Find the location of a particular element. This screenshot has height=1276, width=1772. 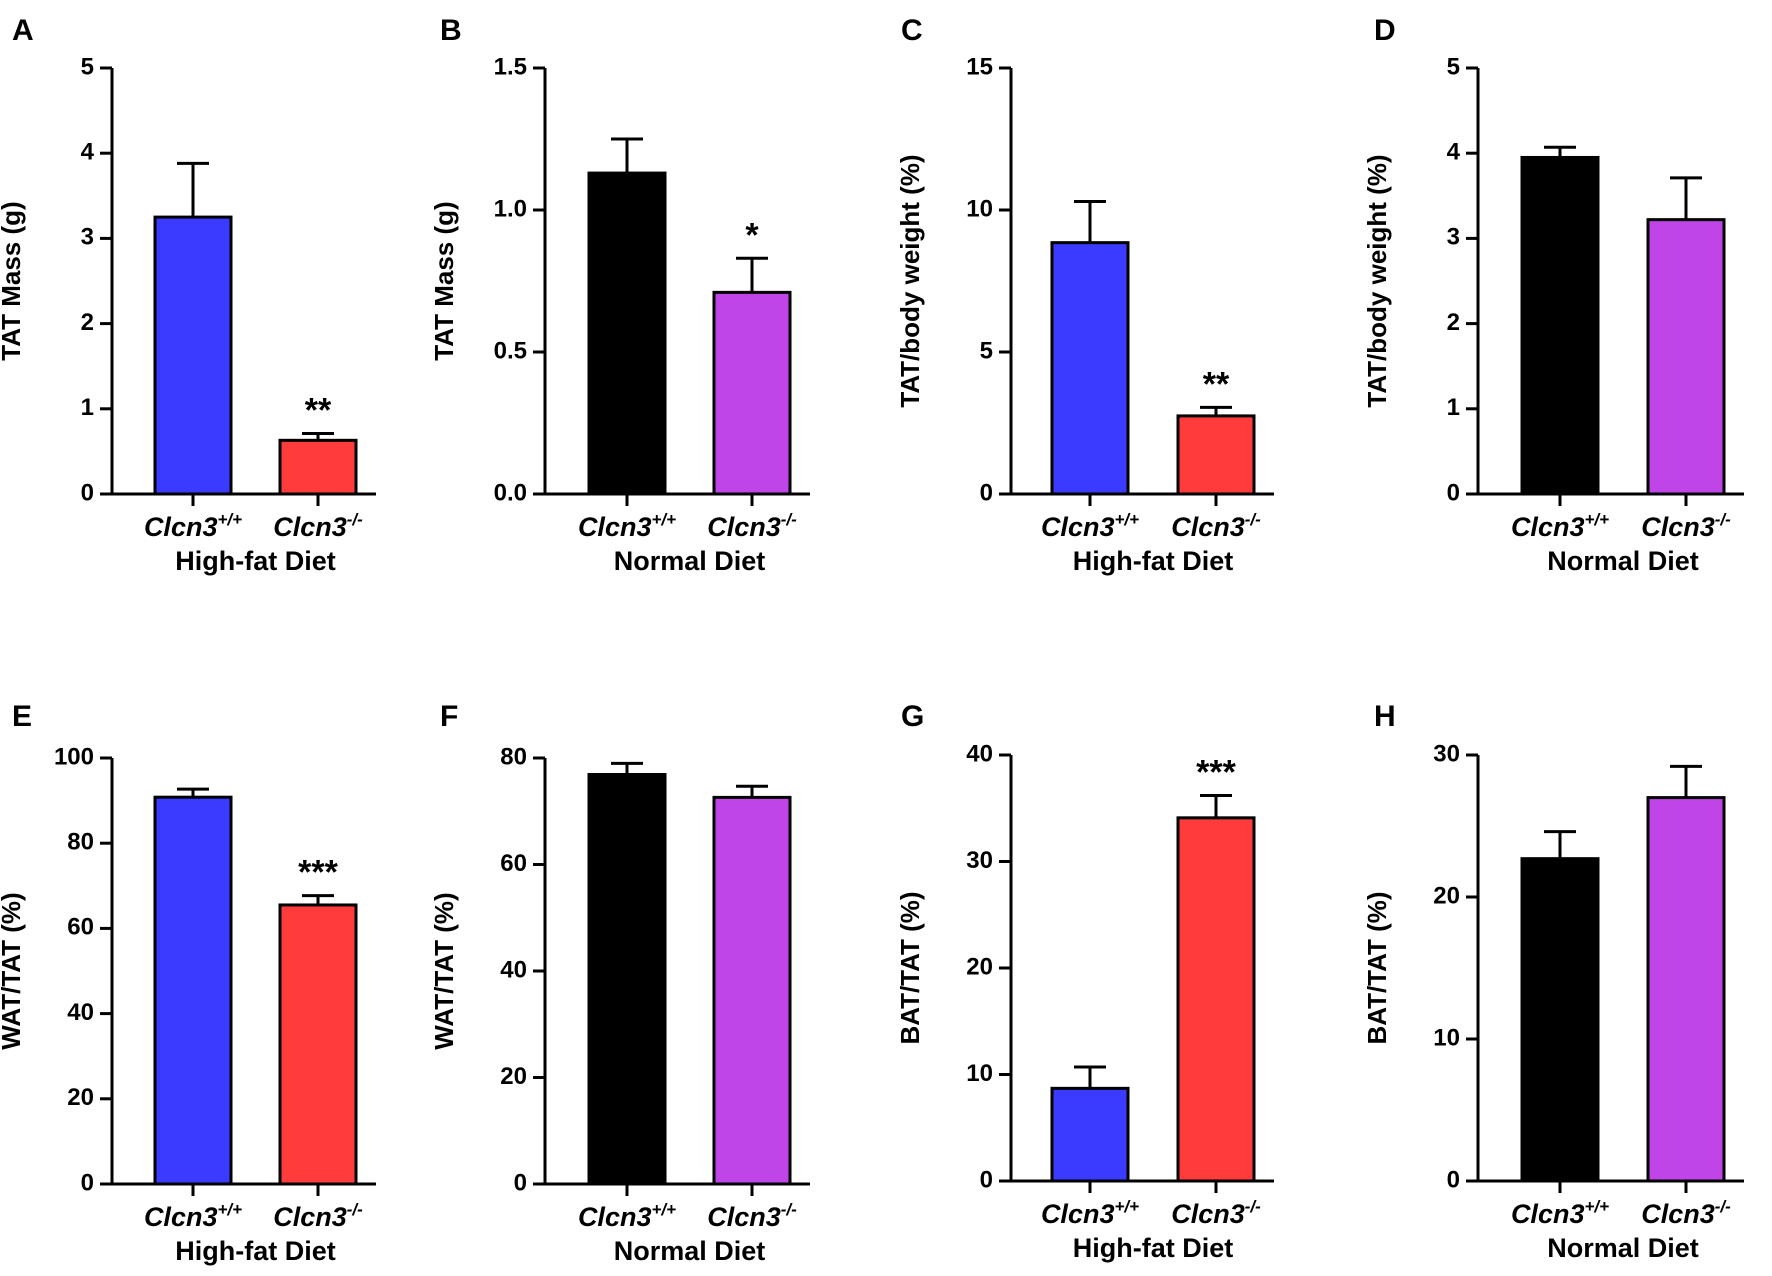

y-tick-label: 3 is located at coordinates (87, 237).